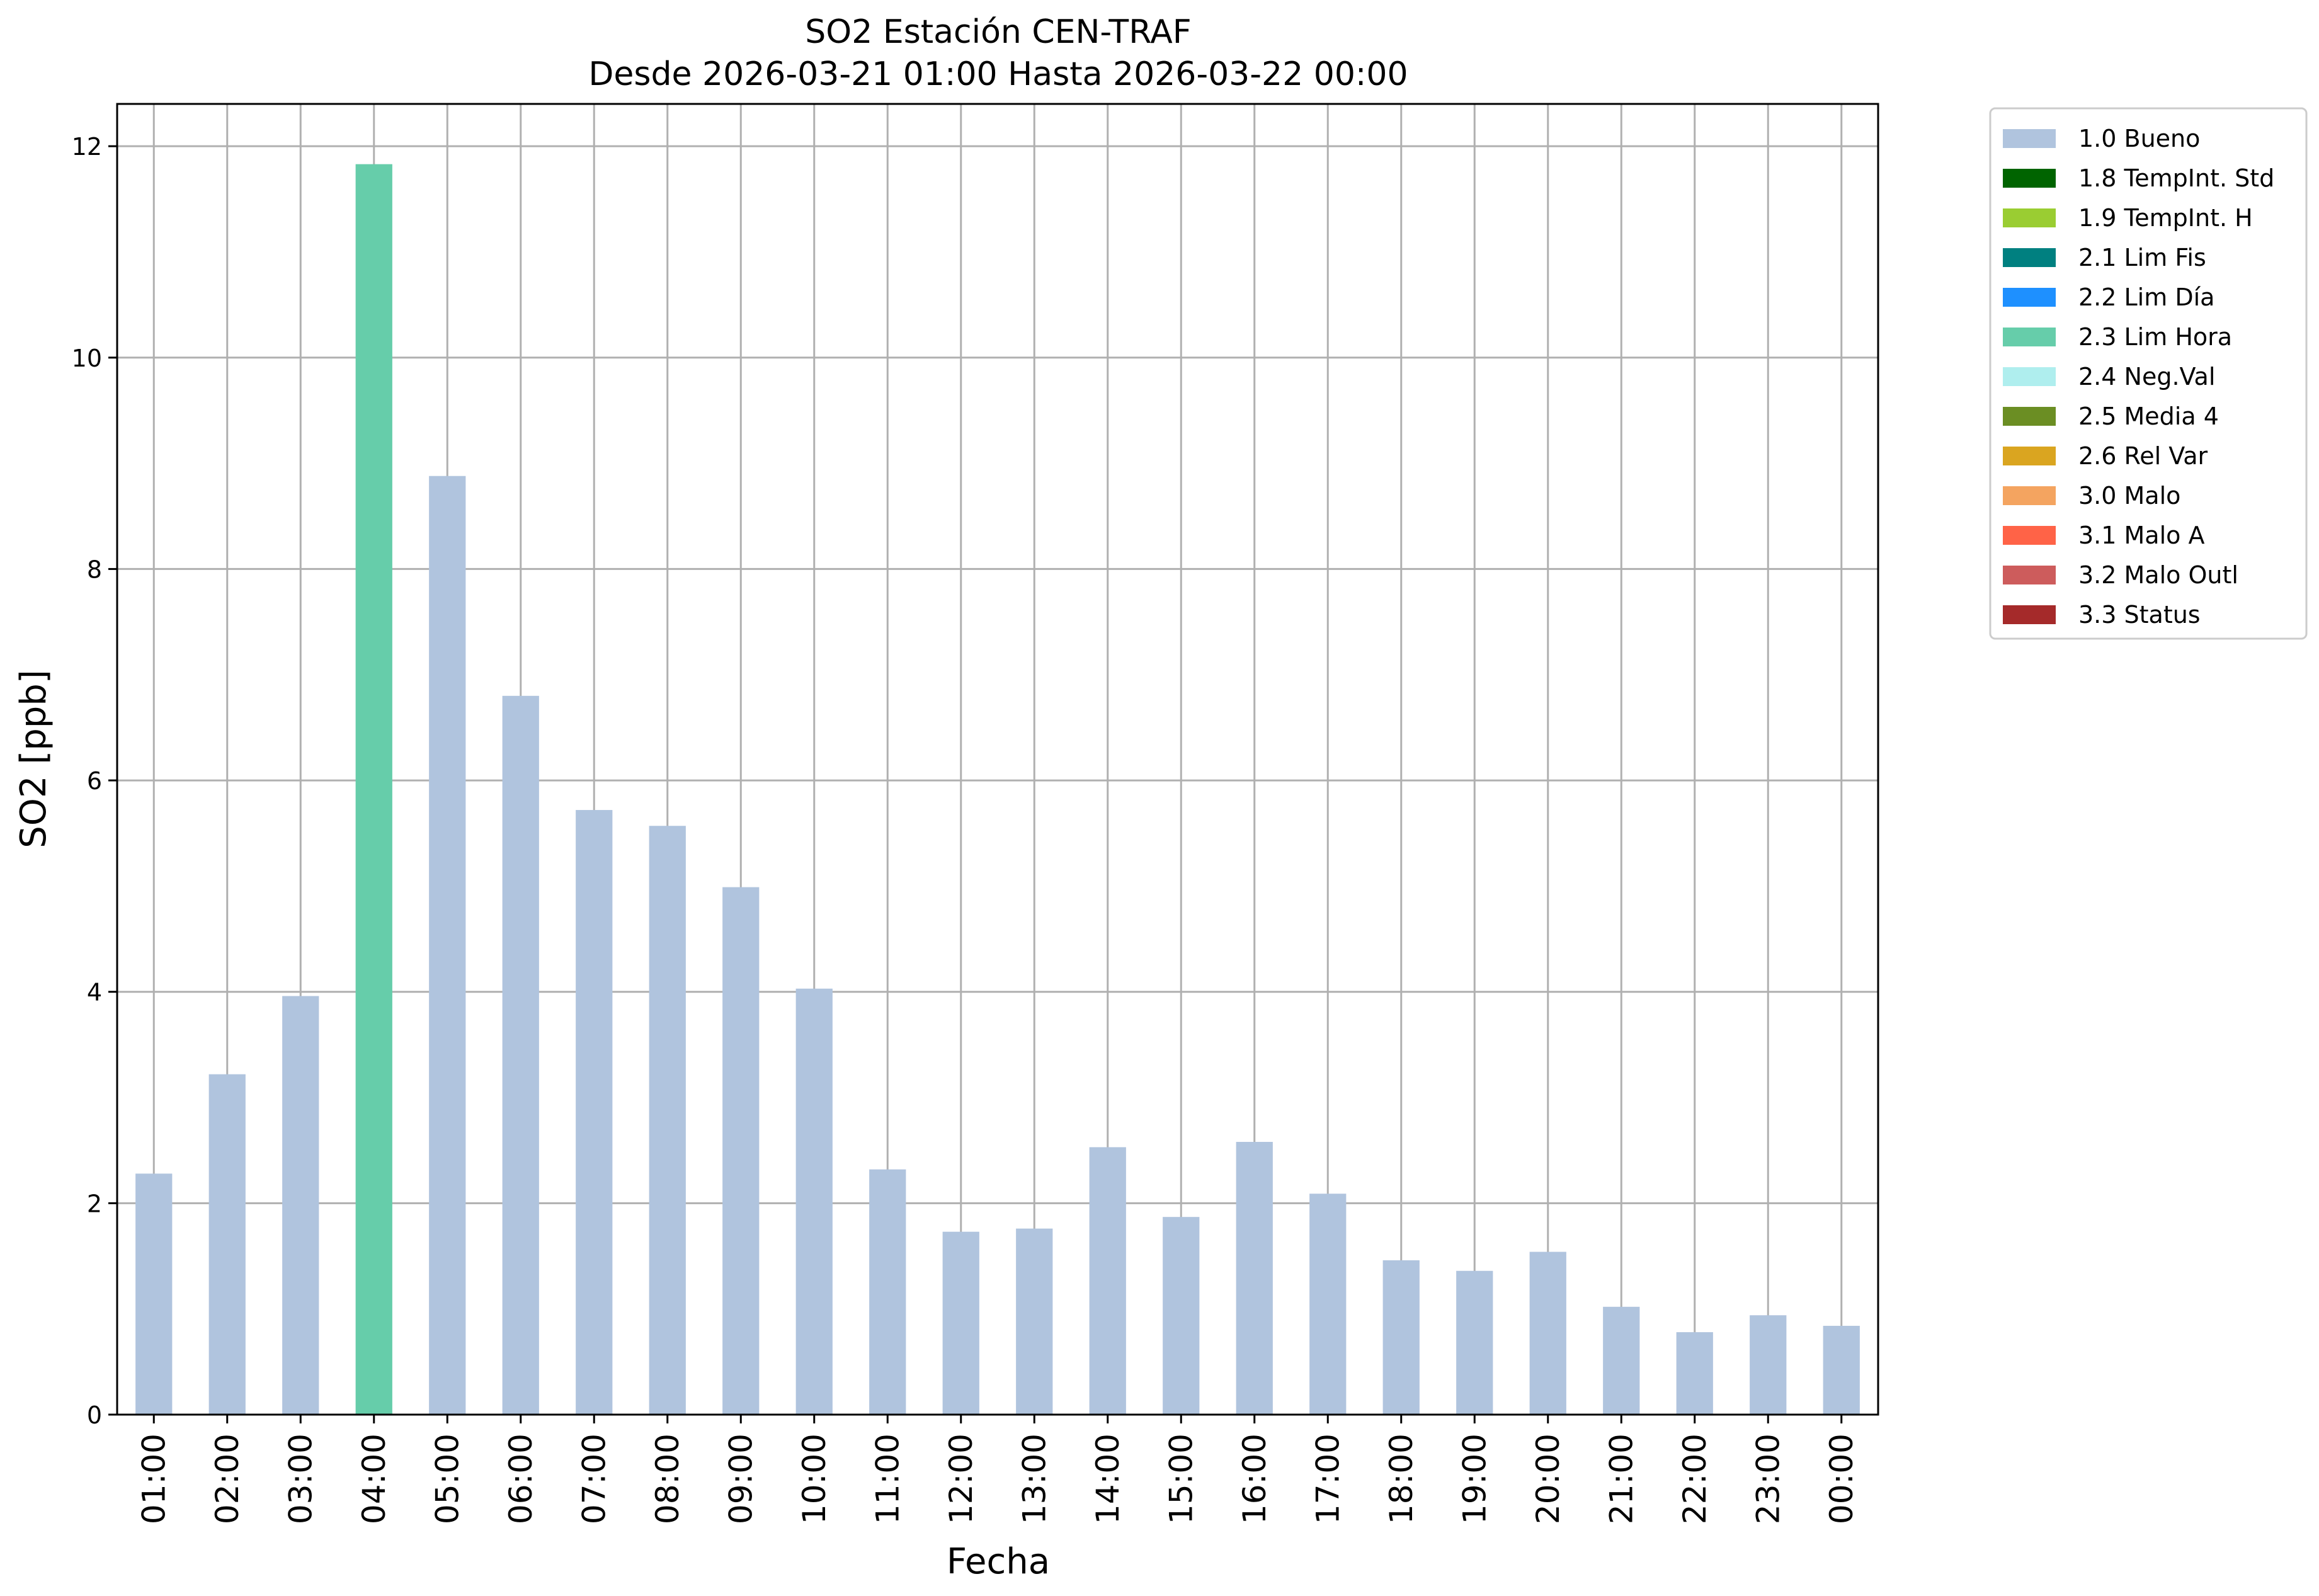  What do you see at coordinates (594, 1479) in the screenshot?
I see `x-tick-label: 07:00` at bounding box center [594, 1479].